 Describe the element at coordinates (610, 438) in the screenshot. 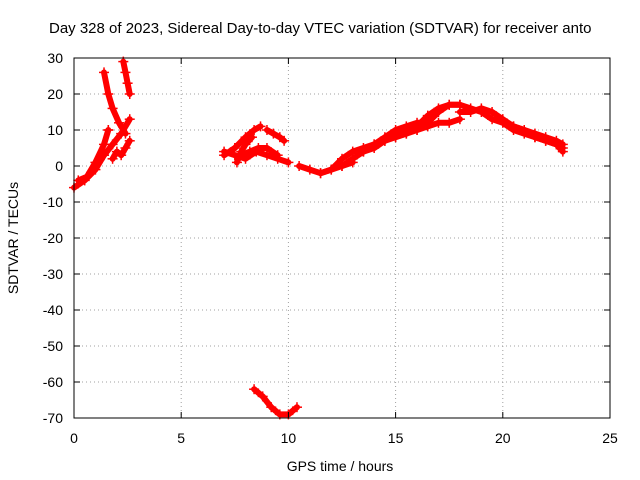

I see `x-tick-label: 25` at that location.